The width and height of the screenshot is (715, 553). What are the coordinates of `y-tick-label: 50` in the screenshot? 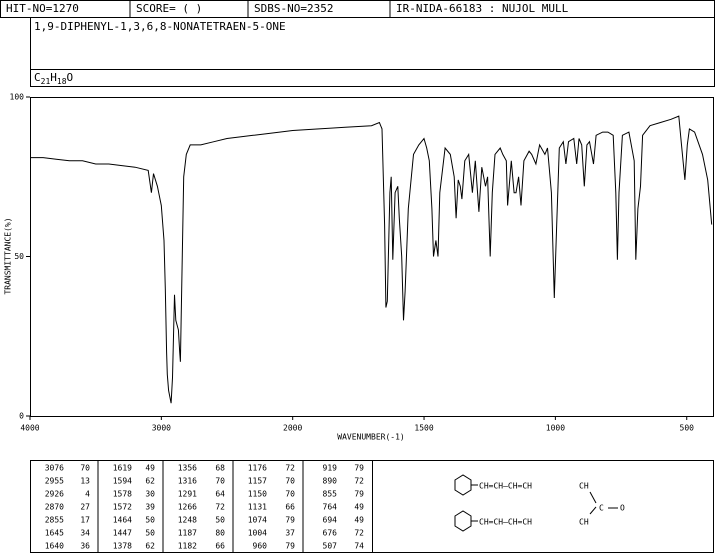 It's located at (19, 256).